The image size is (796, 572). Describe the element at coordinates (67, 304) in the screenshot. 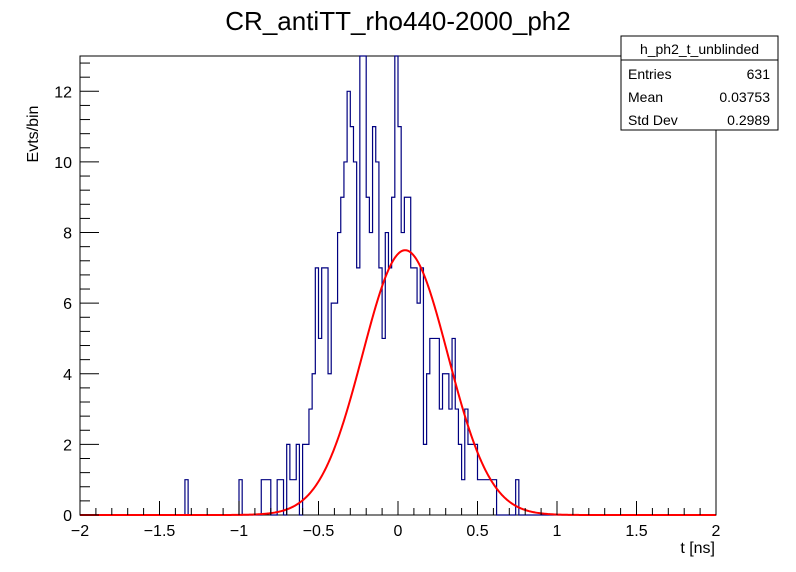

I see `y-tick-label: 6` at that location.